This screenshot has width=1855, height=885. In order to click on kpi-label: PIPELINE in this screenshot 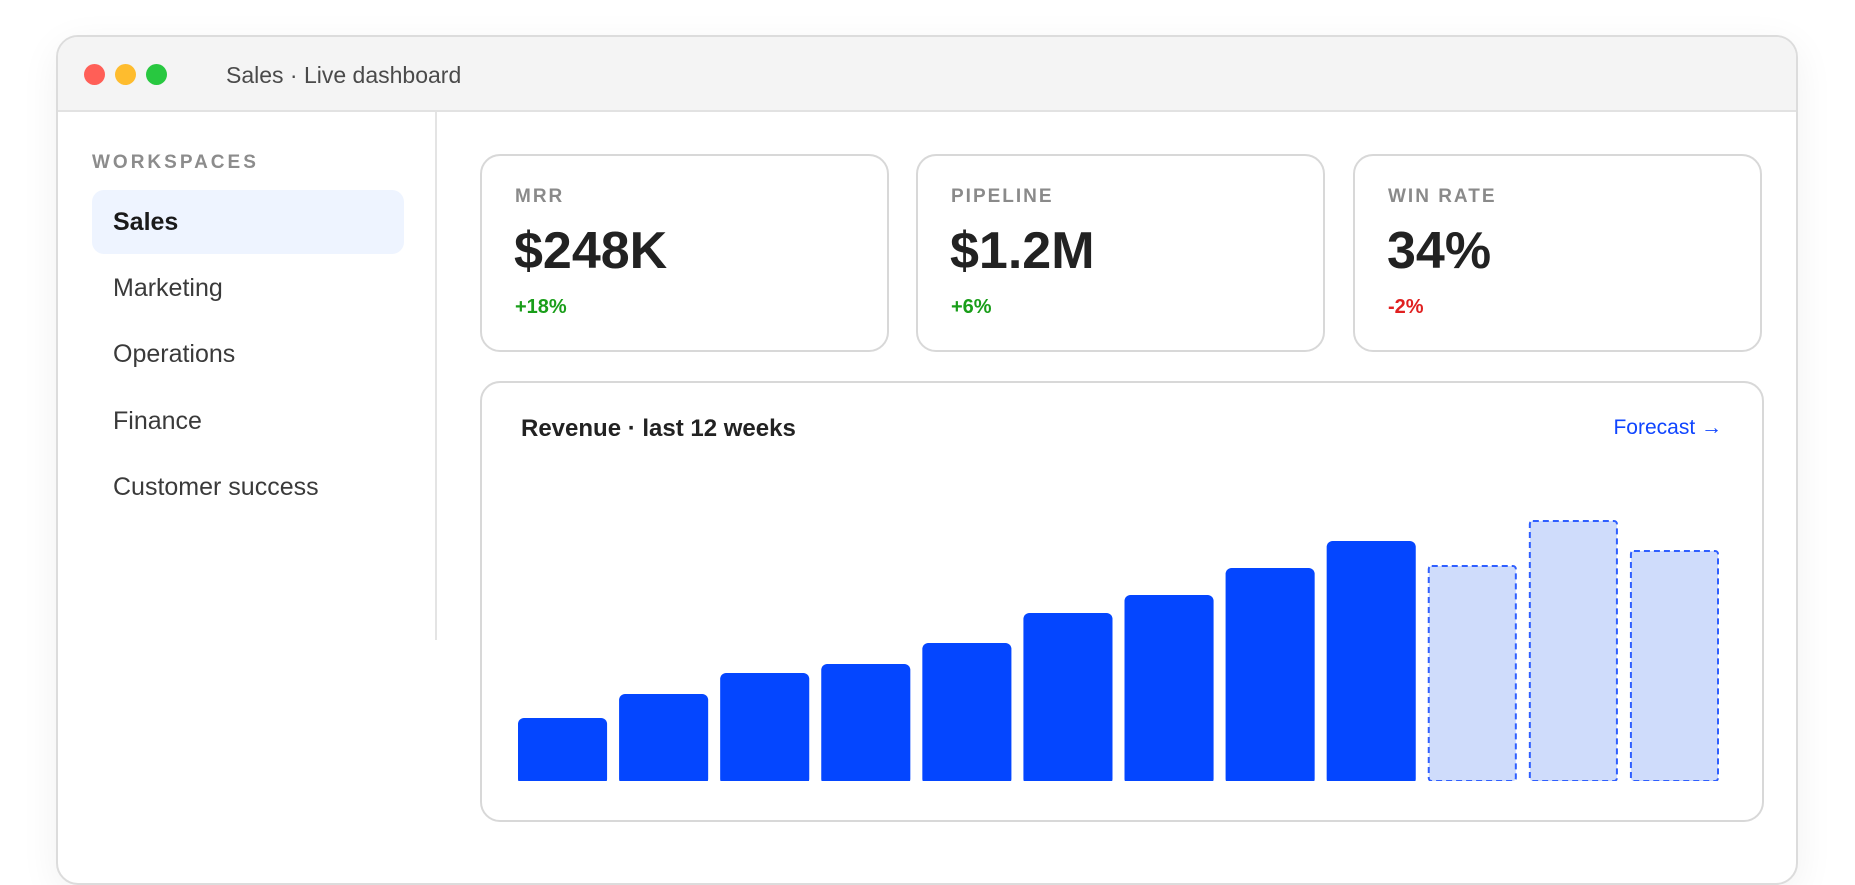, I will do `click(1002, 196)`.